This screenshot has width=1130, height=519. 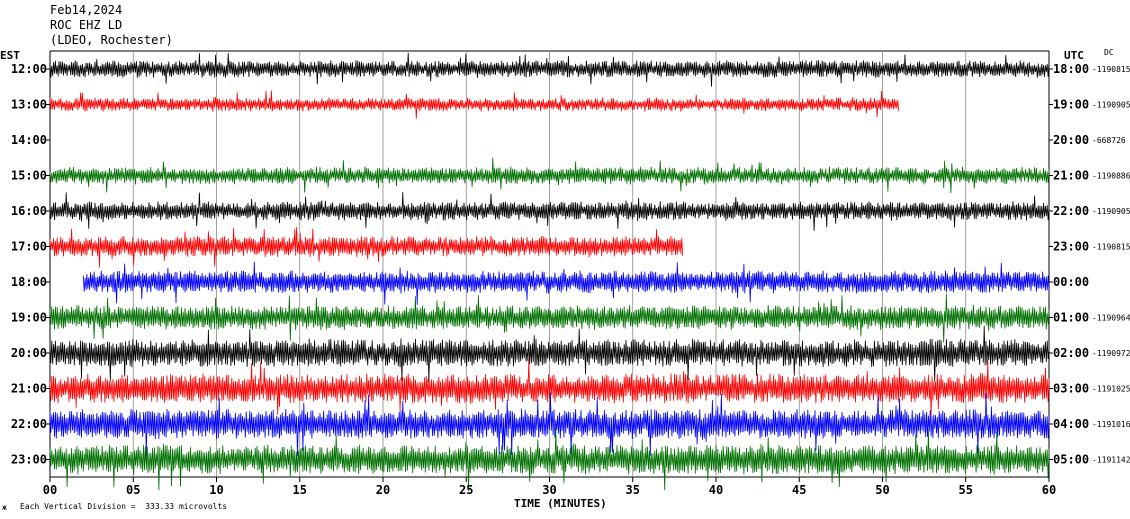 What do you see at coordinates (1071, 318) in the screenshot?
I see `utc-hour-label: 01:00` at bounding box center [1071, 318].